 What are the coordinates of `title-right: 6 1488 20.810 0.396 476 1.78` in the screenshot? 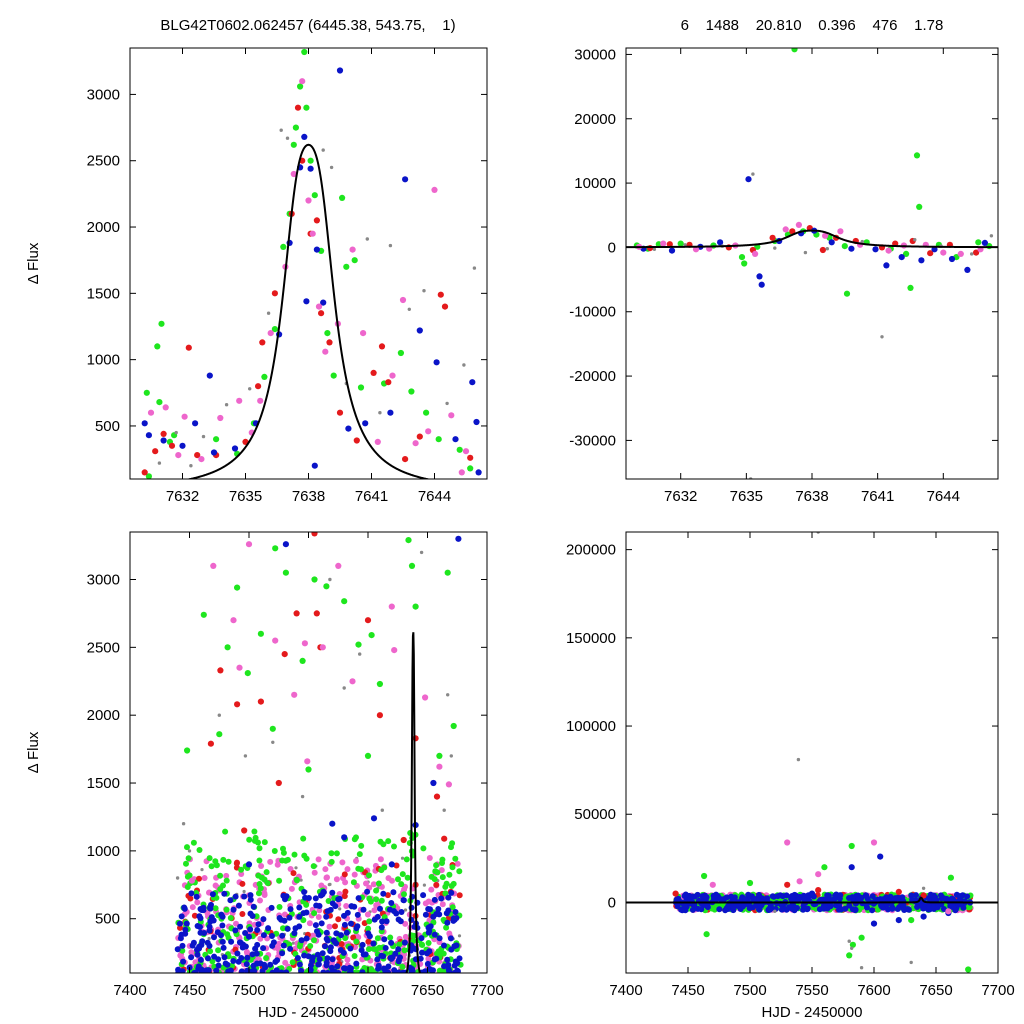 It's located at (812, 25).